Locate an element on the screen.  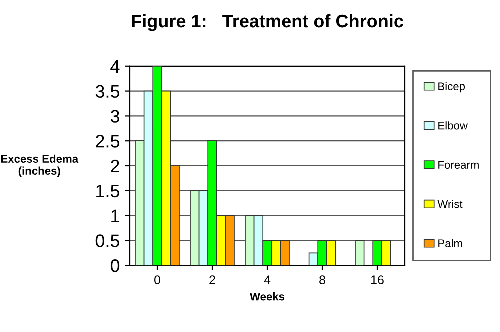
legend-label: Bicep is located at coordinates (452, 87).